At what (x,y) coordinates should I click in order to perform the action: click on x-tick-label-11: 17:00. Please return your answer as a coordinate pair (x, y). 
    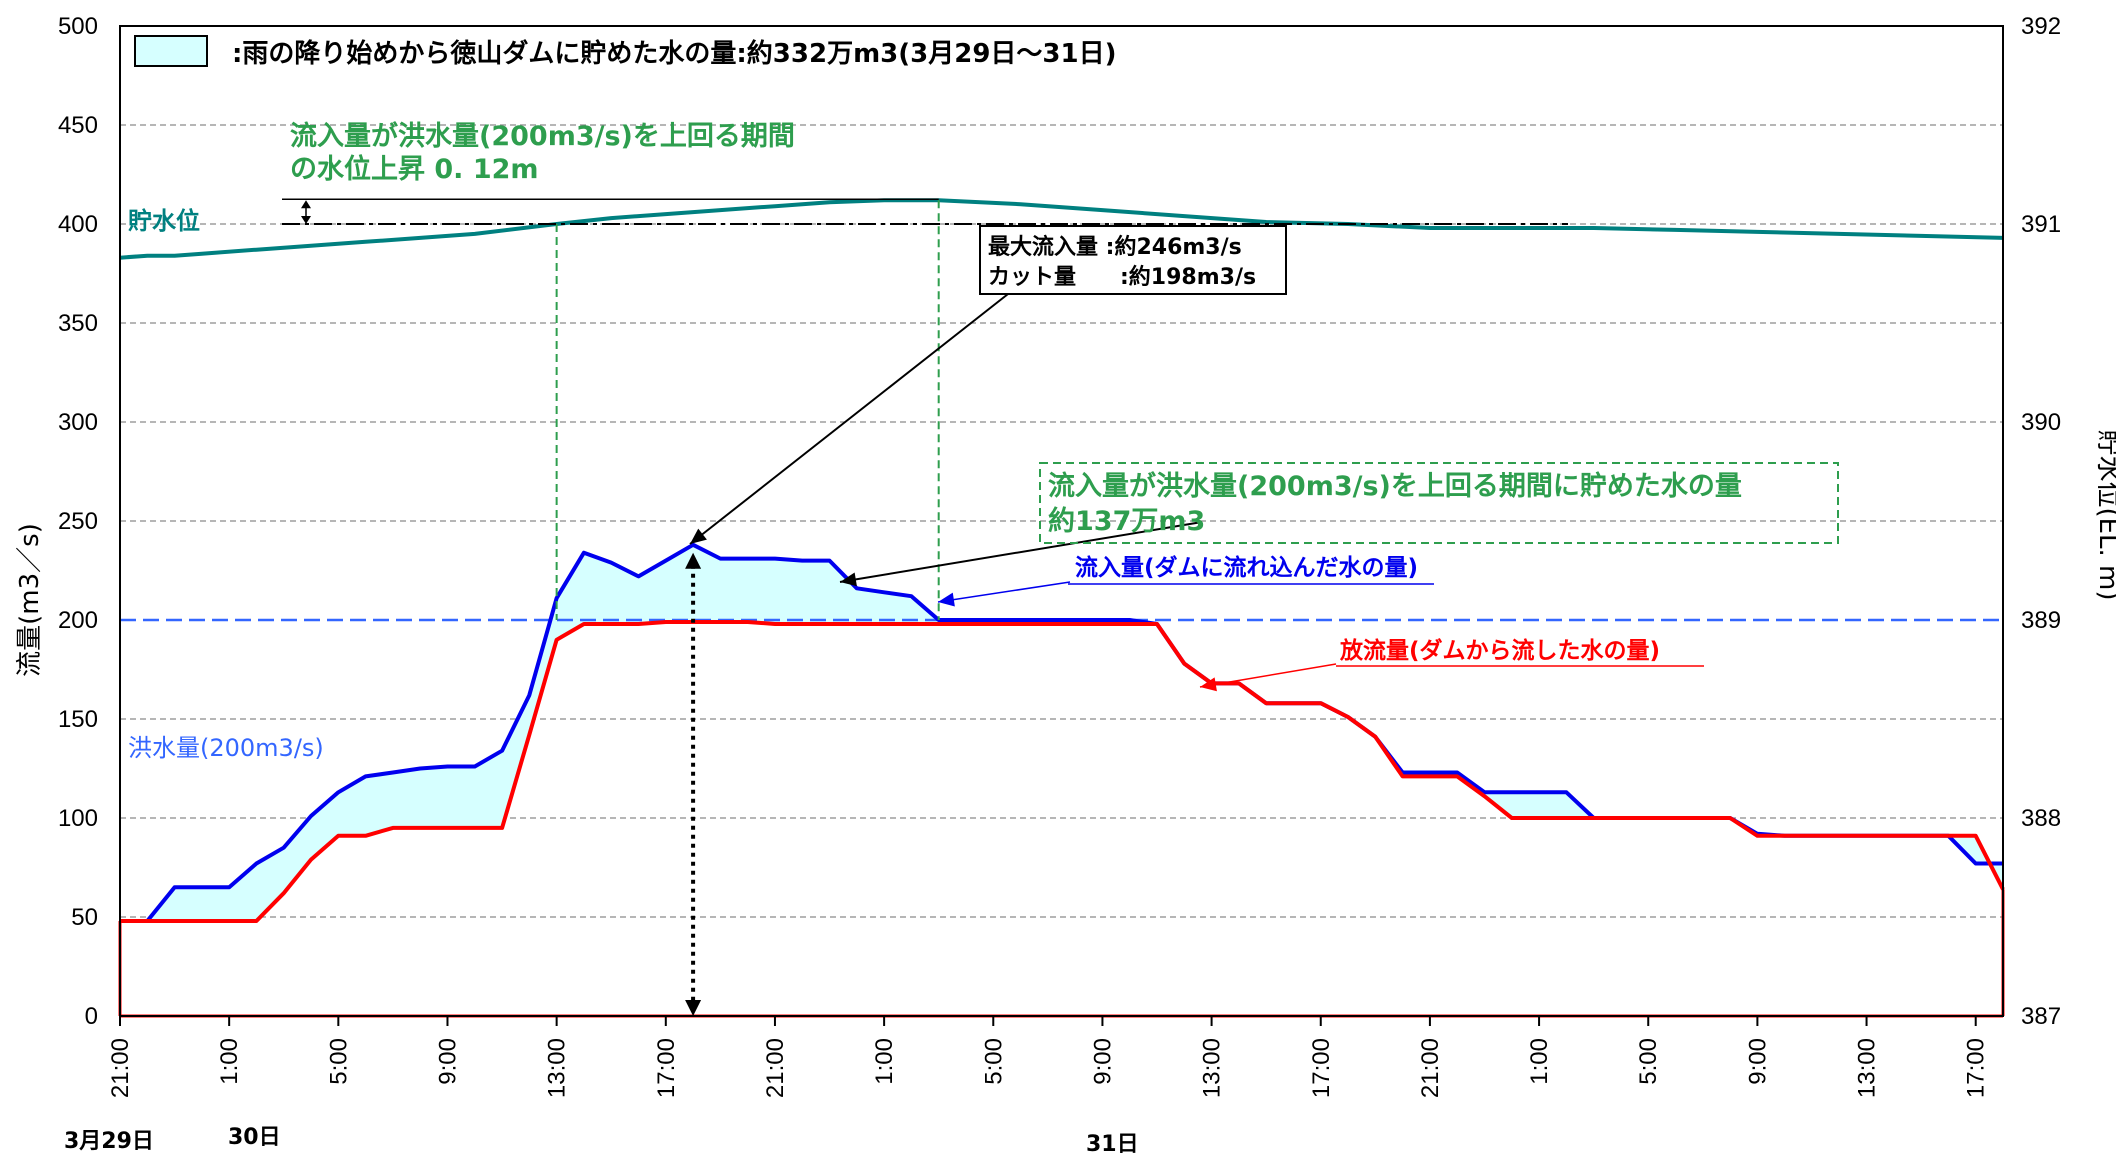
    Looking at the image, I should click on (1321, 1068).